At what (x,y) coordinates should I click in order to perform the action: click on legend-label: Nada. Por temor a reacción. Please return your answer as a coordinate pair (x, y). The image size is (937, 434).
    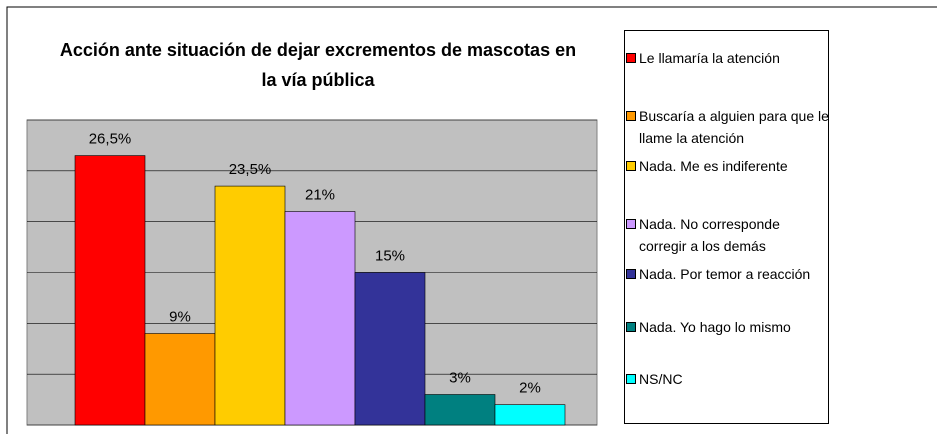
    Looking at the image, I should click on (725, 274).